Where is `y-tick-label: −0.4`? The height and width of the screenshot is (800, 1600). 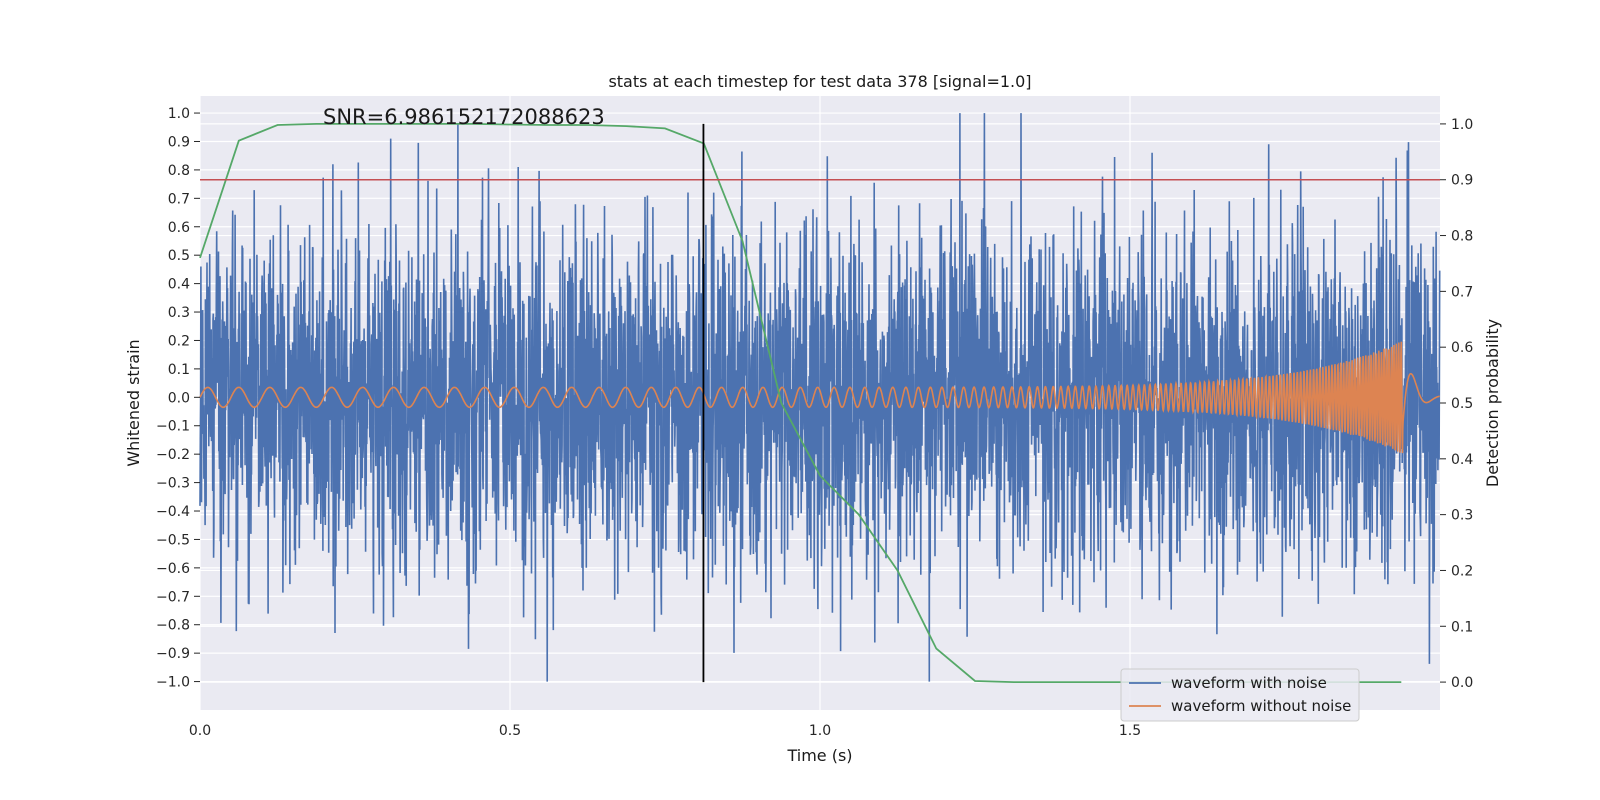 y-tick-label: −0.4 is located at coordinates (173, 512).